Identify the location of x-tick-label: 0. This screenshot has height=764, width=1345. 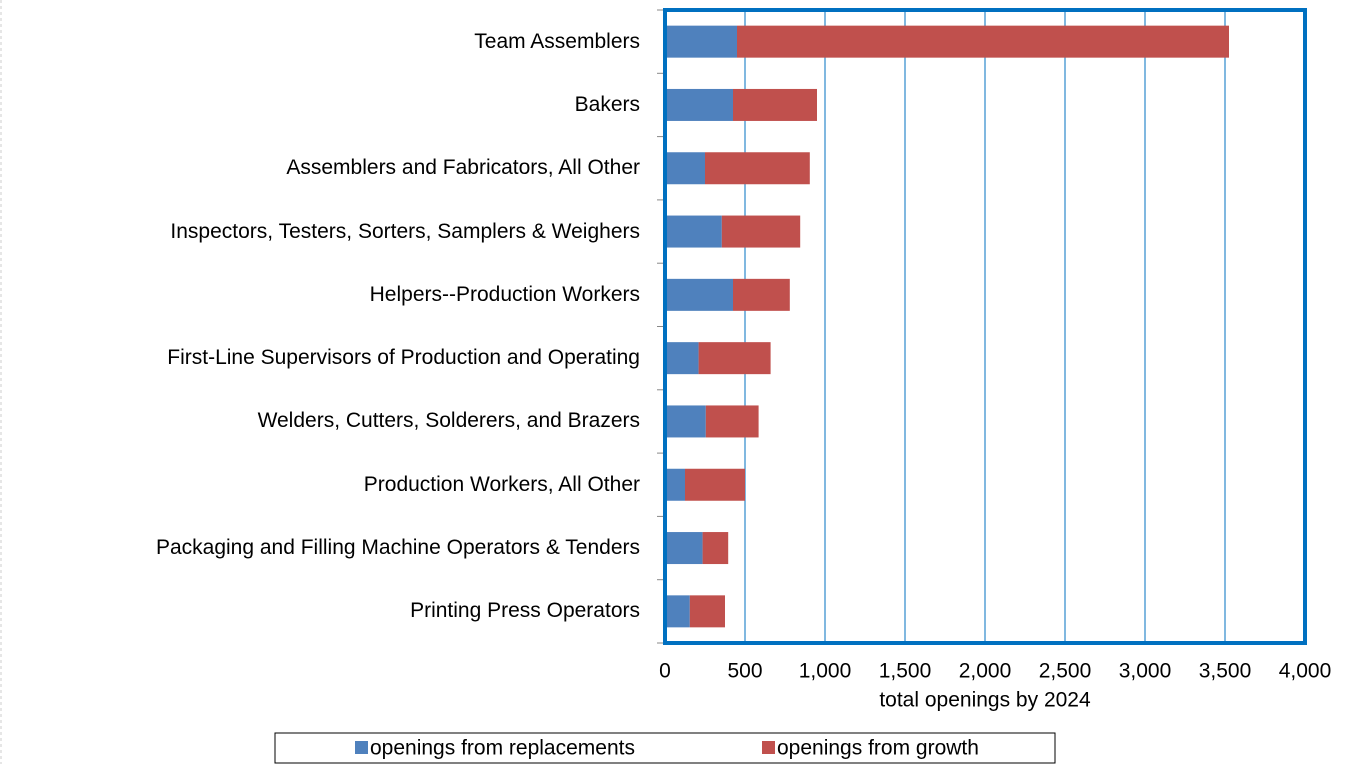
(665, 671).